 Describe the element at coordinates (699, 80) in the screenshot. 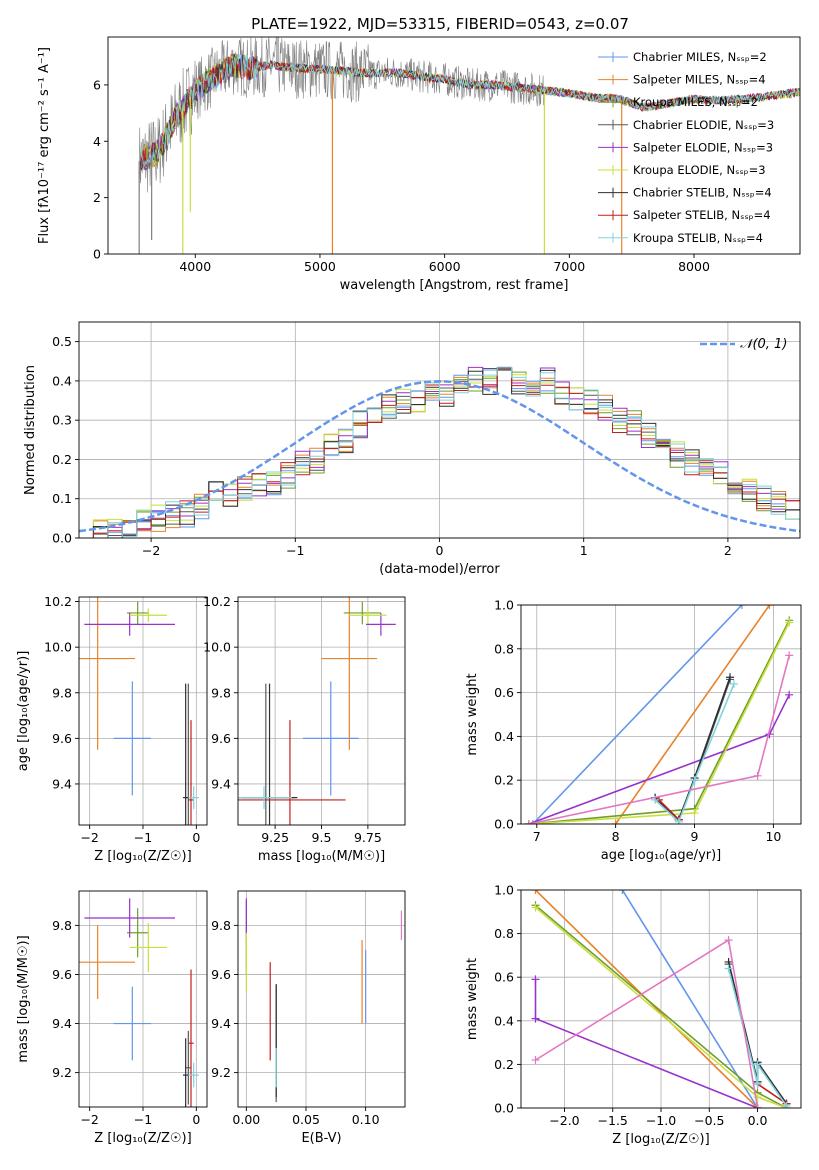

I see `legend-label: Salpeter MILES, Nₛₛₚ=4` at that location.